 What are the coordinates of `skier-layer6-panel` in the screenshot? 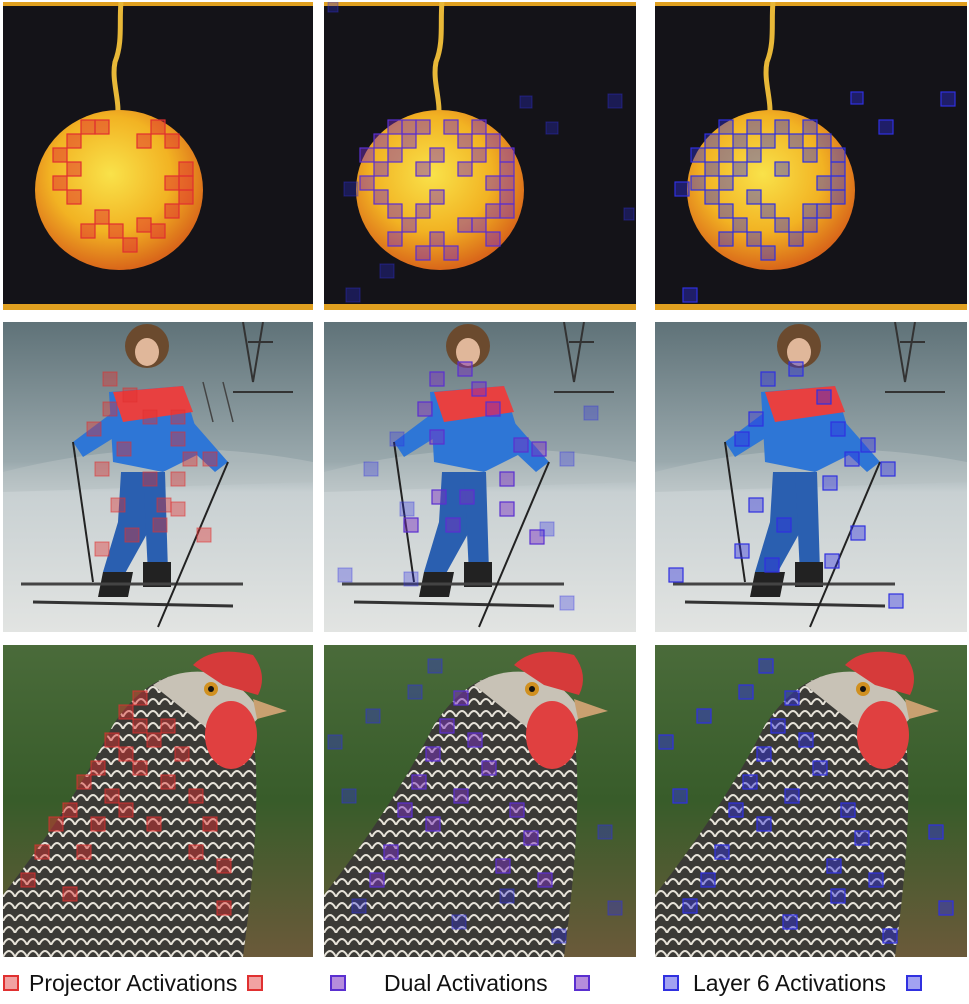 It's located at (811, 477).